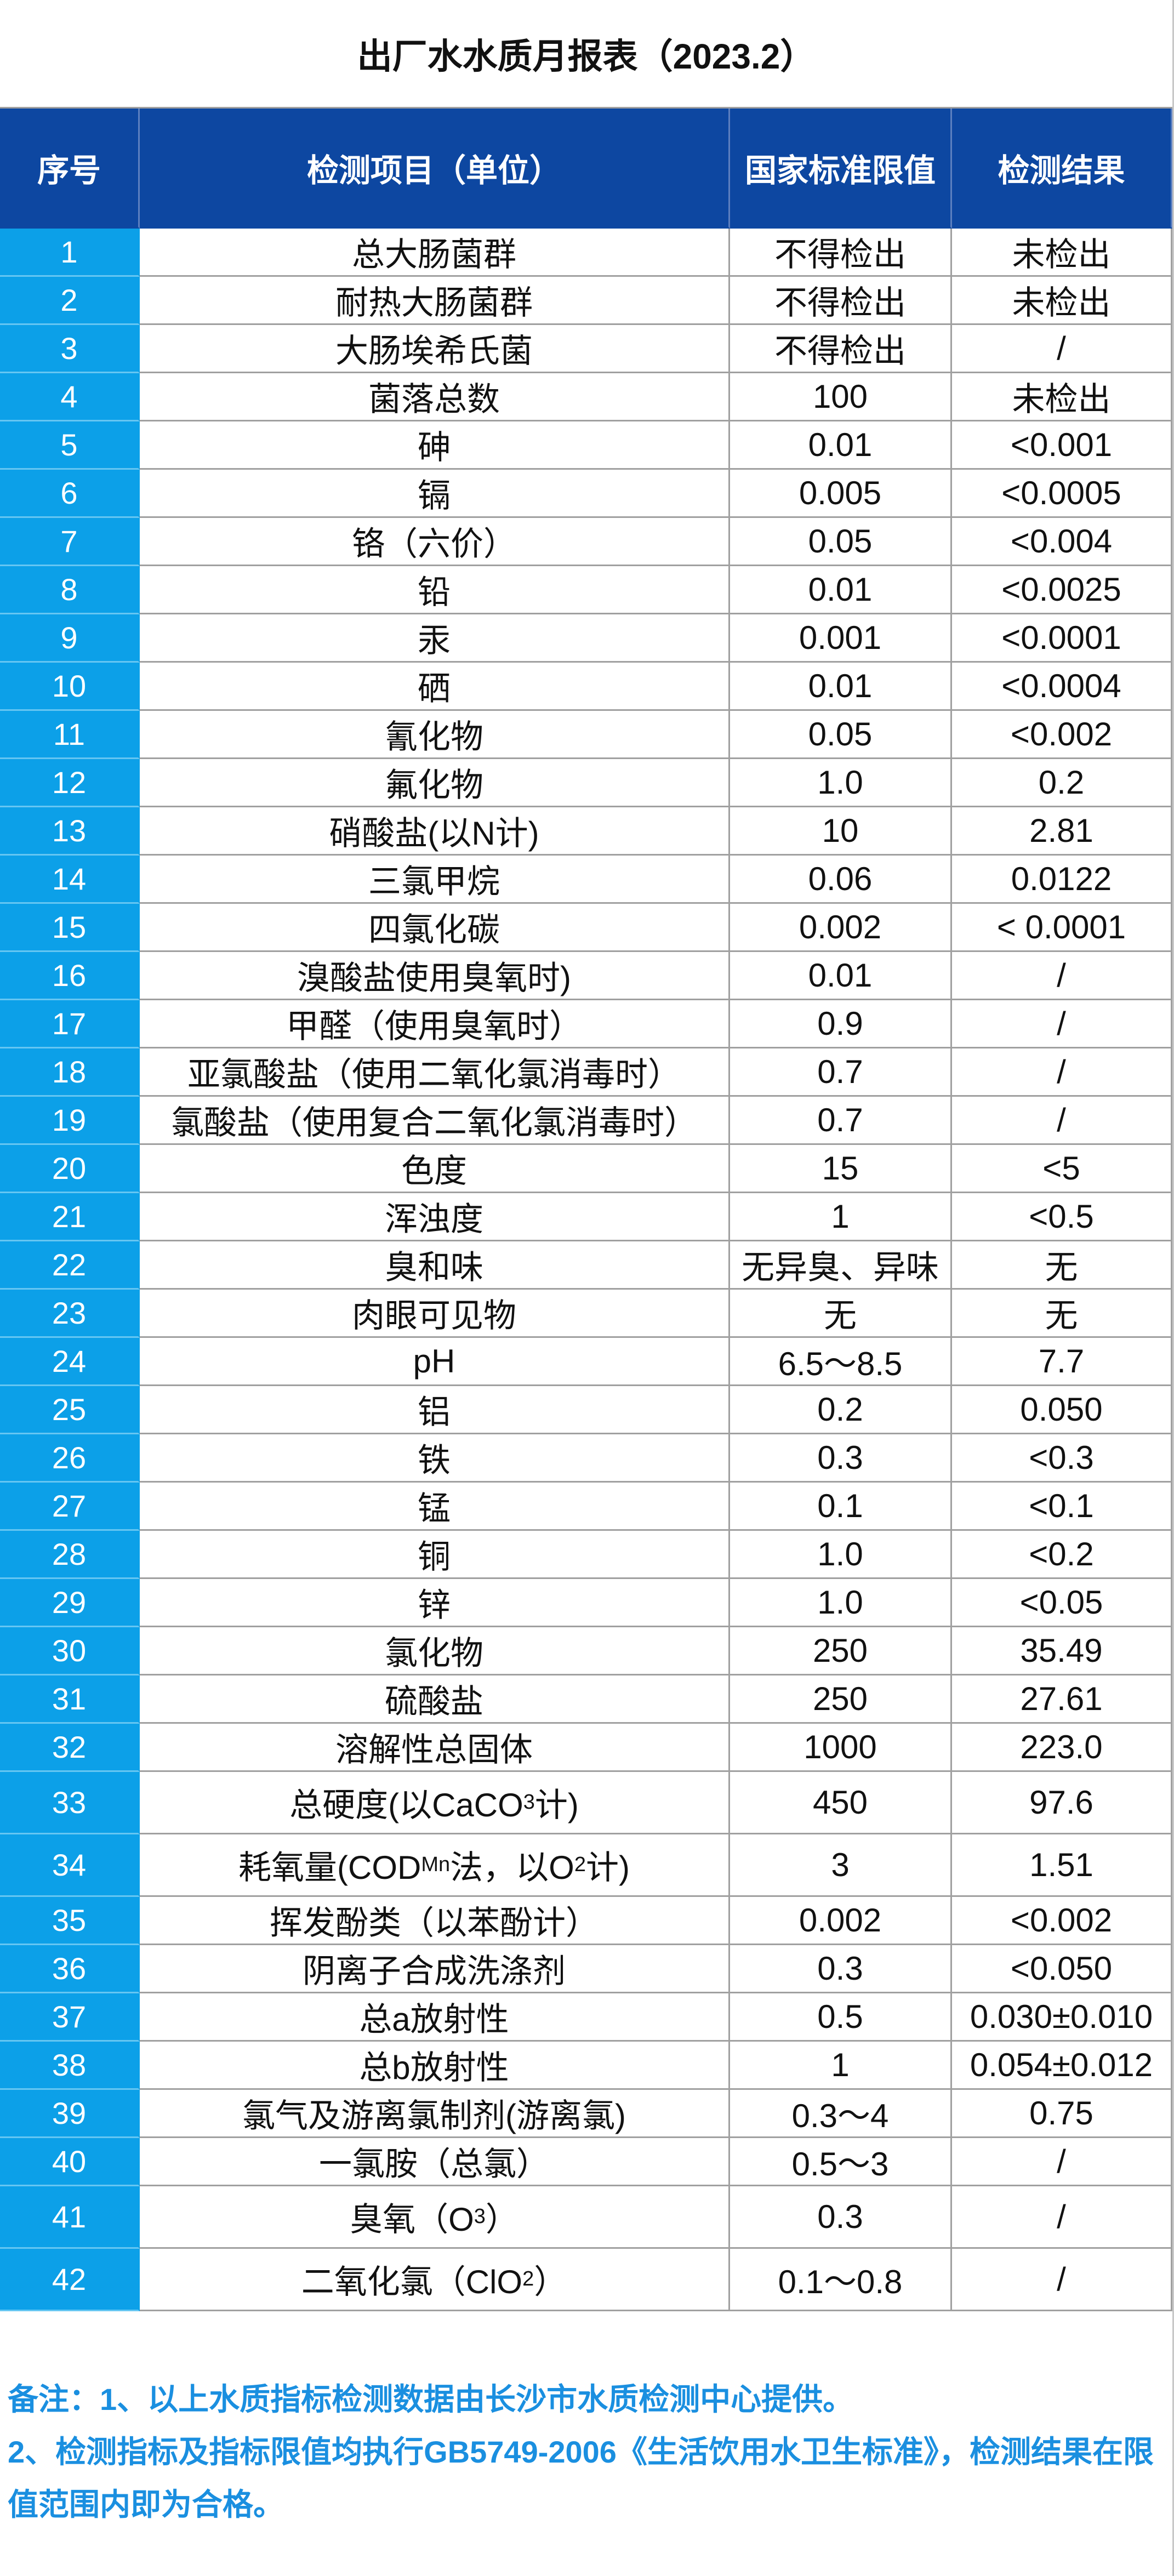 The height and width of the screenshot is (2576, 1174). I want to click on row-number: 26, so click(70, 1458).